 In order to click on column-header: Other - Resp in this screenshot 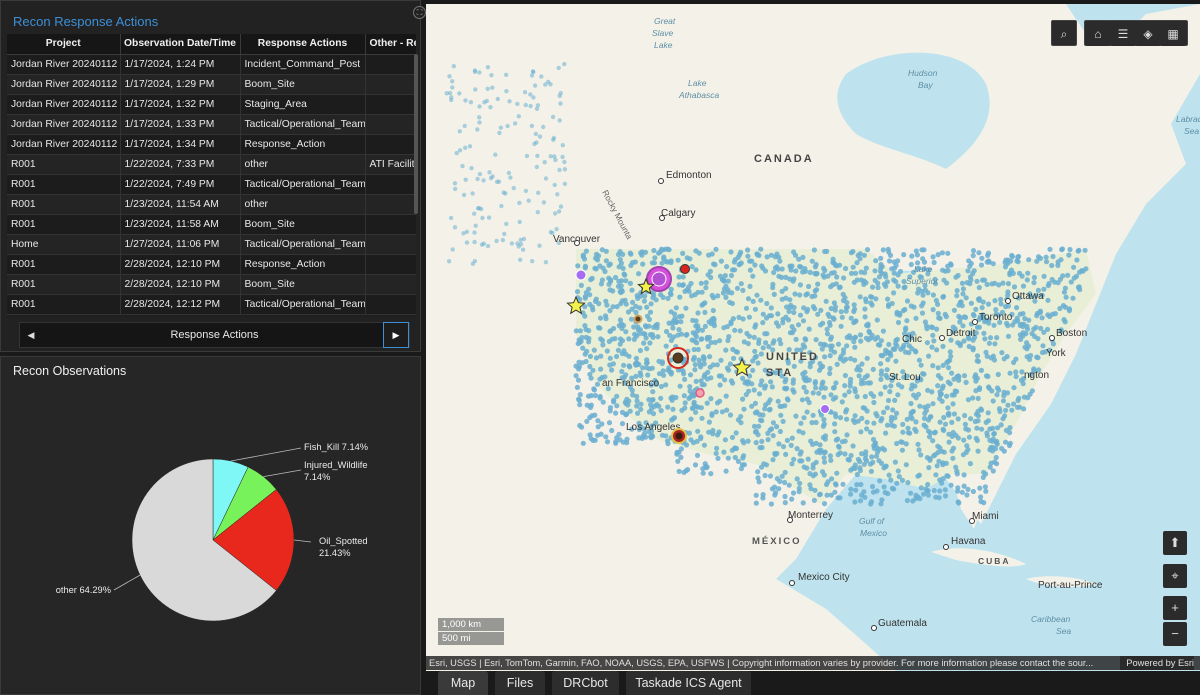, I will do `click(390, 44)`.